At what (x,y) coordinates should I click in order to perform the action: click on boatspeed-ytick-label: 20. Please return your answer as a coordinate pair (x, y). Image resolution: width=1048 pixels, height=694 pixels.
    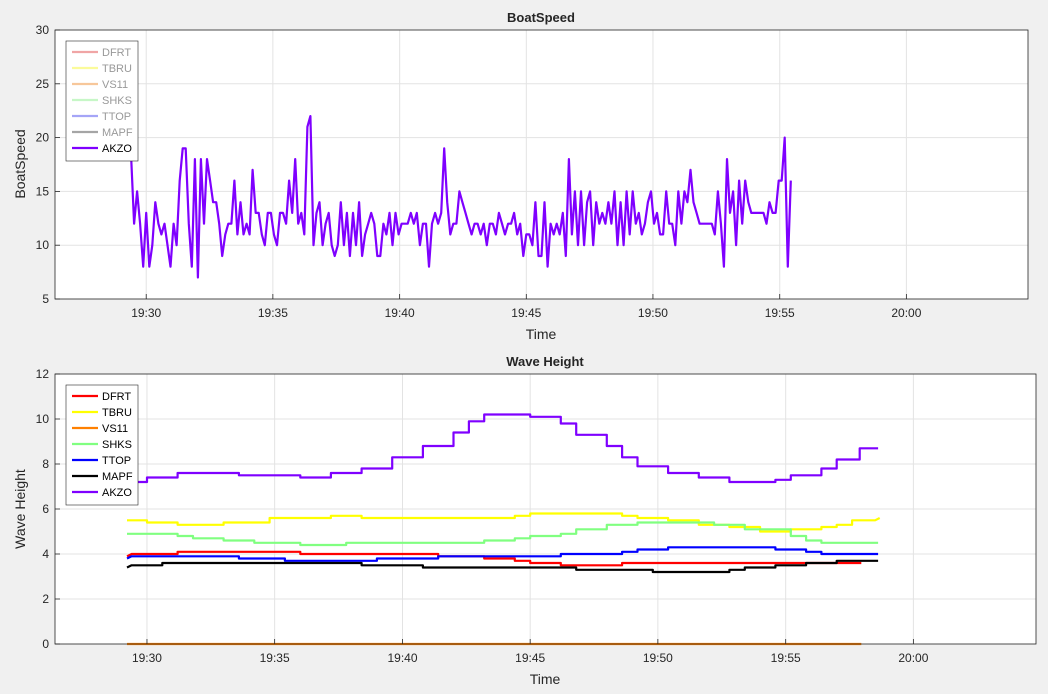
    Looking at the image, I should click on (43, 138).